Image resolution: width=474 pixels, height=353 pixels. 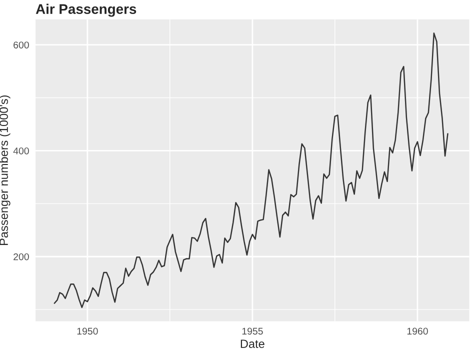 What do you see at coordinates (252, 331) in the screenshot?
I see `x-tick-label: 1955` at bounding box center [252, 331].